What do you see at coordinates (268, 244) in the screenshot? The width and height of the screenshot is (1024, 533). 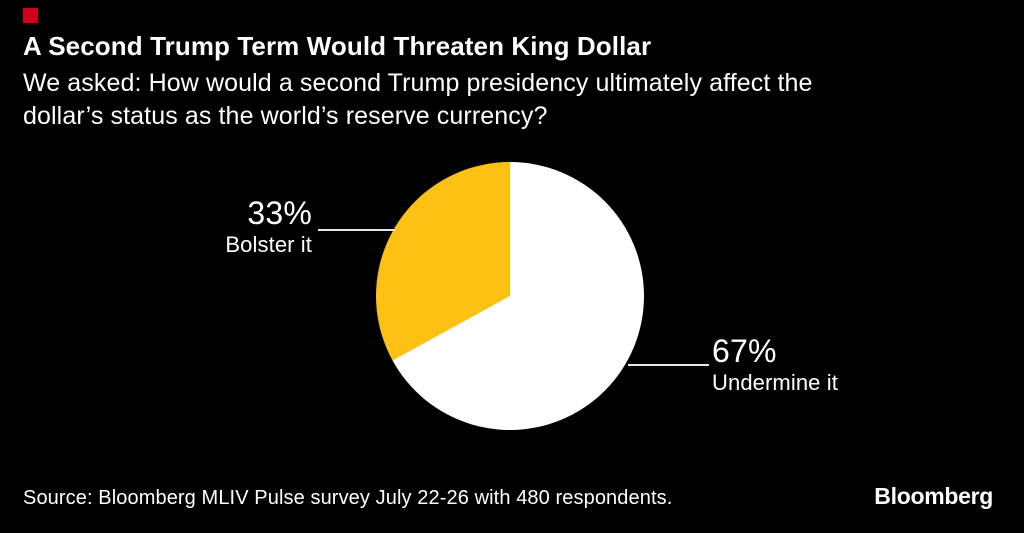 I see `slice-name-bolster: Bolster it` at bounding box center [268, 244].